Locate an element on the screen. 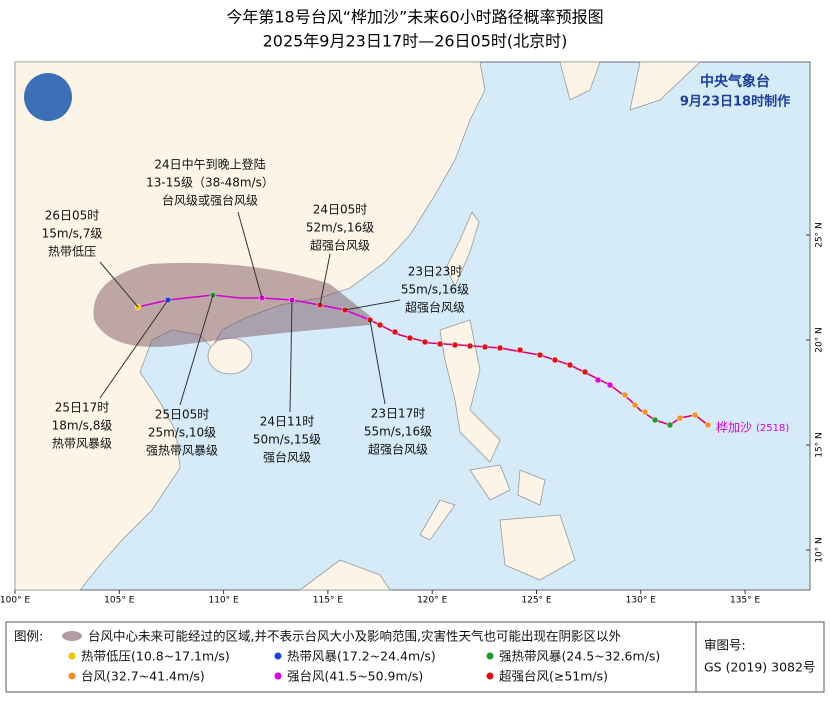 The width and height of the screenshot is (830, 707). lat-tick-label: 10° N is located at coordinates (820, 550).